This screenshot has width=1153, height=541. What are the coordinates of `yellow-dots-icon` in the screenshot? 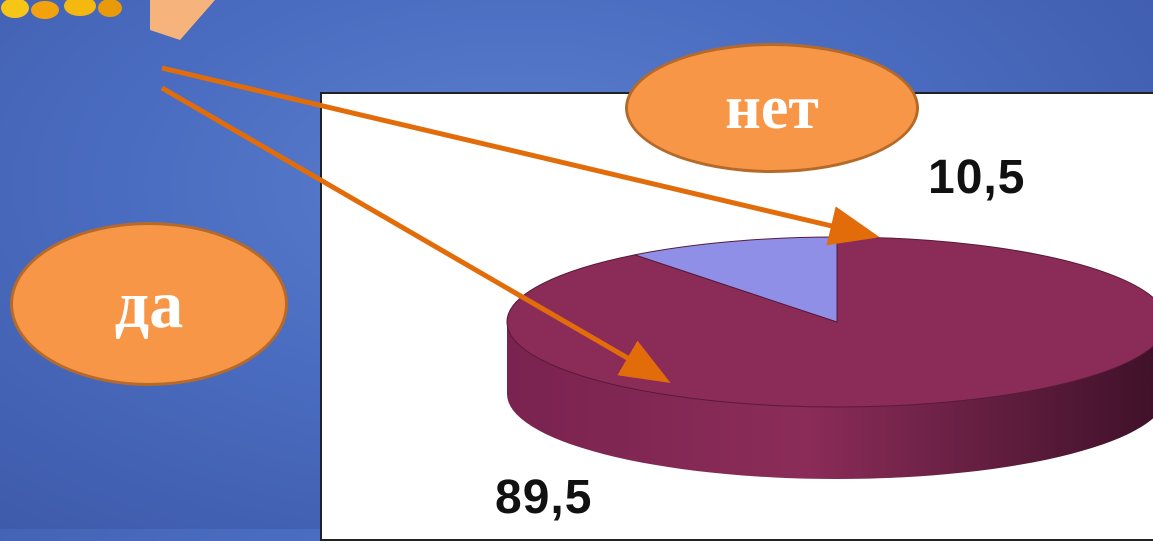 It's located at (61, 9).